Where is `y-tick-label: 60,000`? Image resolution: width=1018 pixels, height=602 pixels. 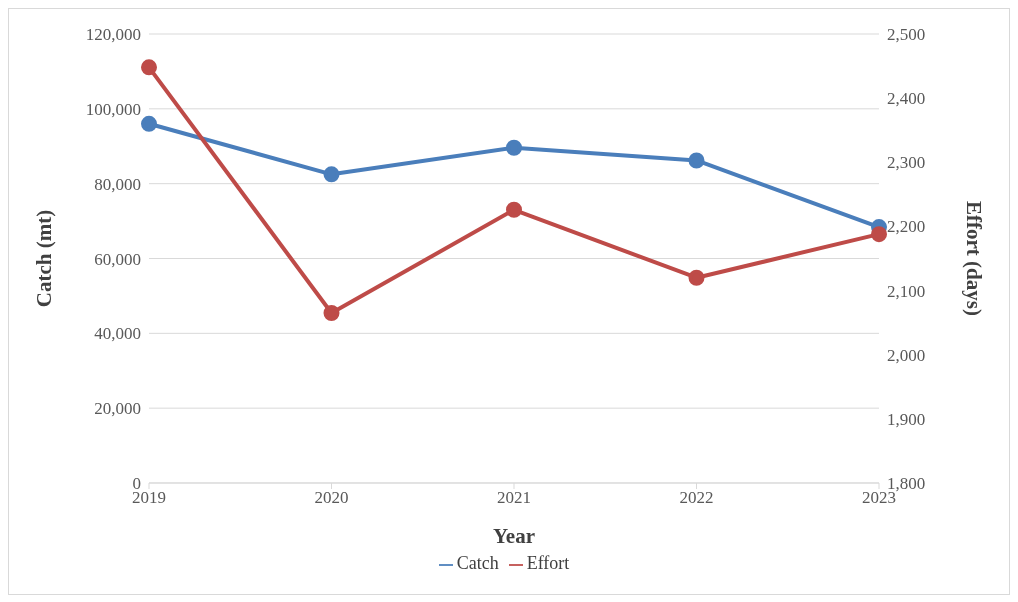 y-tick-label: 60,000 is located at coordinates (117, 259).